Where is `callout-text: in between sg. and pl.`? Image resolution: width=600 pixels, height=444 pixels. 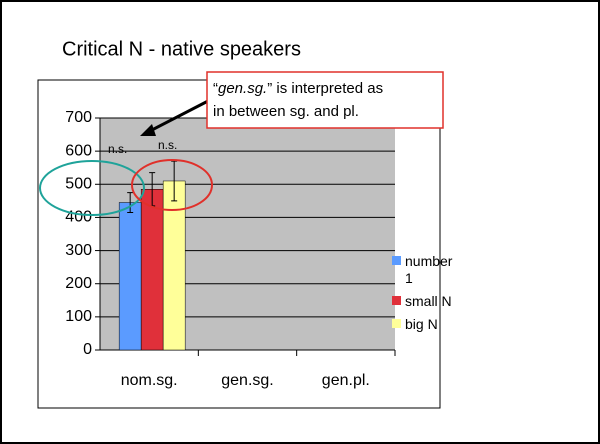 callout-text: in between sg. and pl. is located at coordinates (286, 111).